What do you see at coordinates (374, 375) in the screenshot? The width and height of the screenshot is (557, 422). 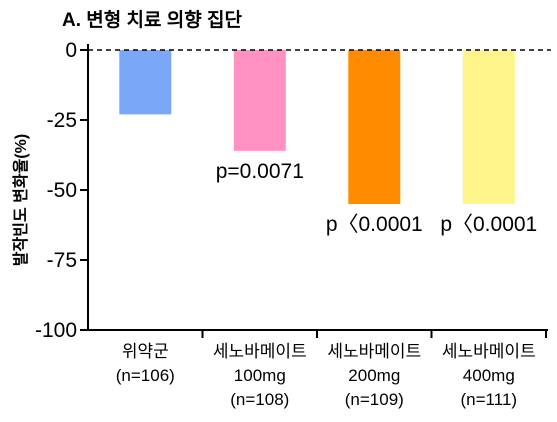 I see `x-category-label: 200mg` at bounding box center [374, 375].